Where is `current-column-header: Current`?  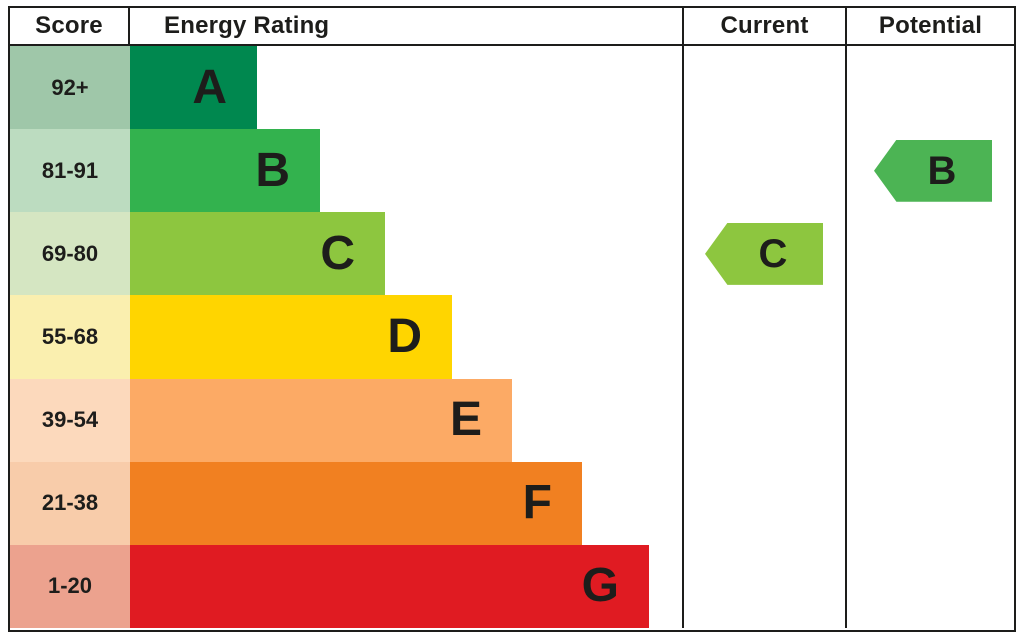
current-column-header: Current is located at coordinates (763, 26).